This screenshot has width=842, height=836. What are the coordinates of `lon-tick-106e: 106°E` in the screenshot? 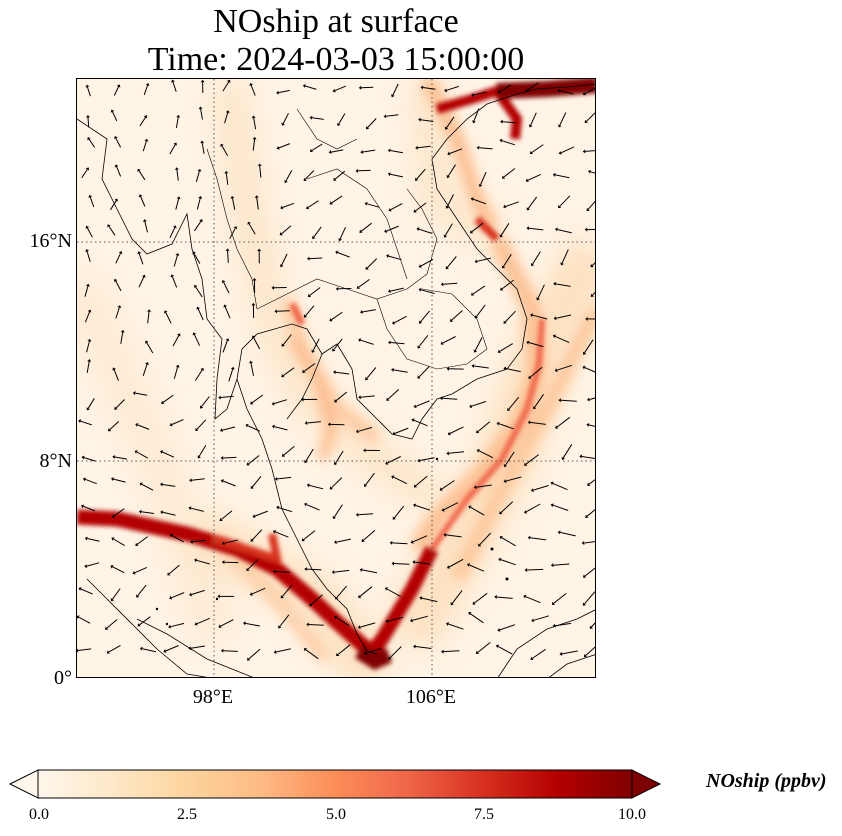 It's located at (431, 697).